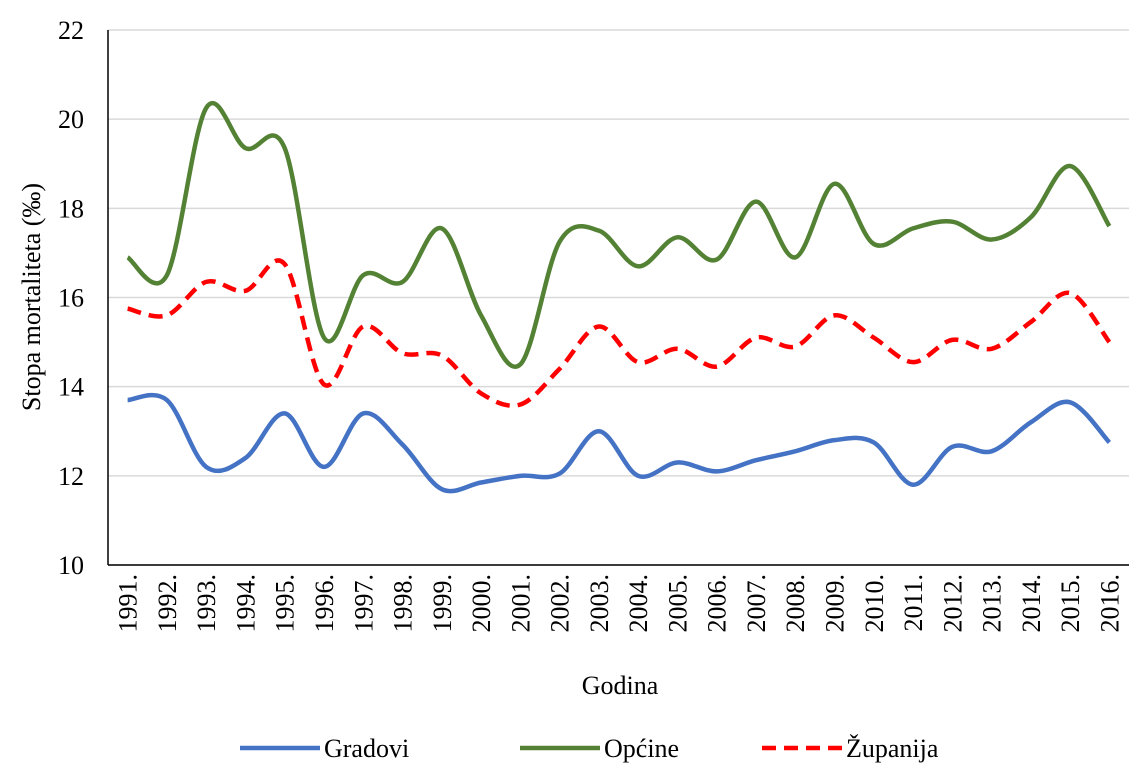 This screenshot has height=767, width=1129. Describe the element at coordinates (1109, 603) in the screenshot. I see `x-tick-label: 2016.` at that location.